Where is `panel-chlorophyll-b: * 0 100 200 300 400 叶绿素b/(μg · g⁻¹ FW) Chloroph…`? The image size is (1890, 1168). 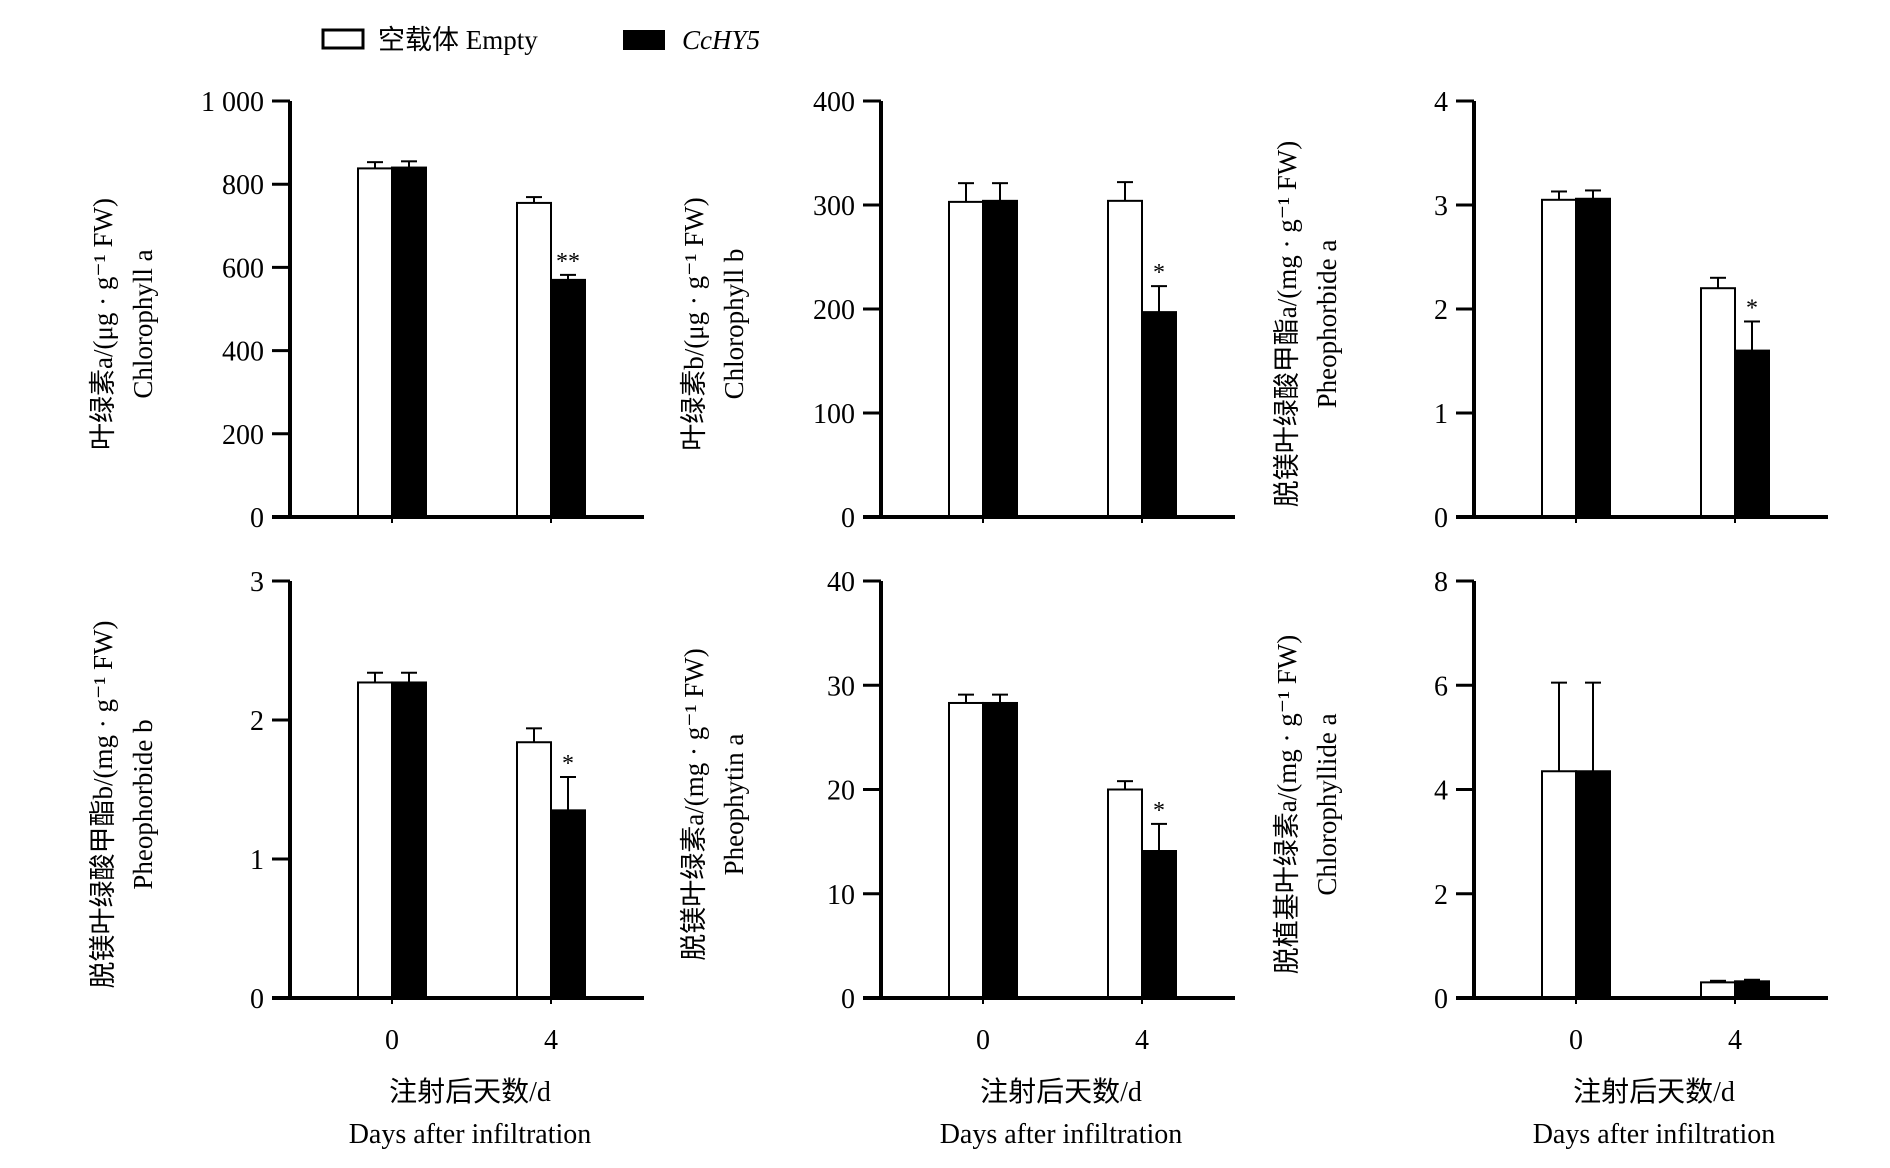
panel-chlorophyll-b: * 0 100 200 300 400 叶绿素b/(μg · g⁻¹ FW) Chloroph… is located at coordinates (957, 310).